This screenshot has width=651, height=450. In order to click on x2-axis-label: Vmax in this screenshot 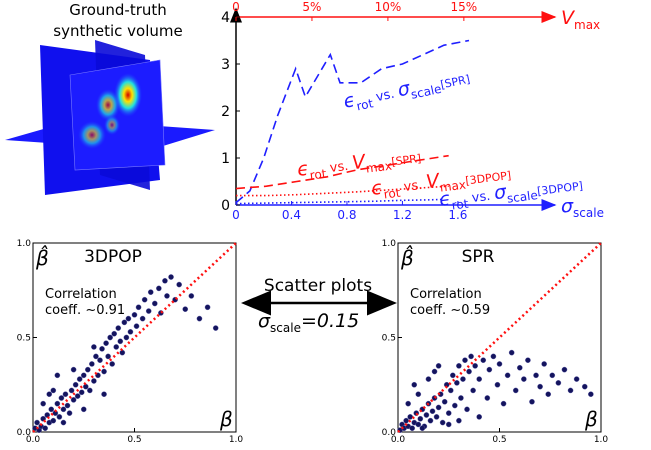, I will do `click(580, 19)`.